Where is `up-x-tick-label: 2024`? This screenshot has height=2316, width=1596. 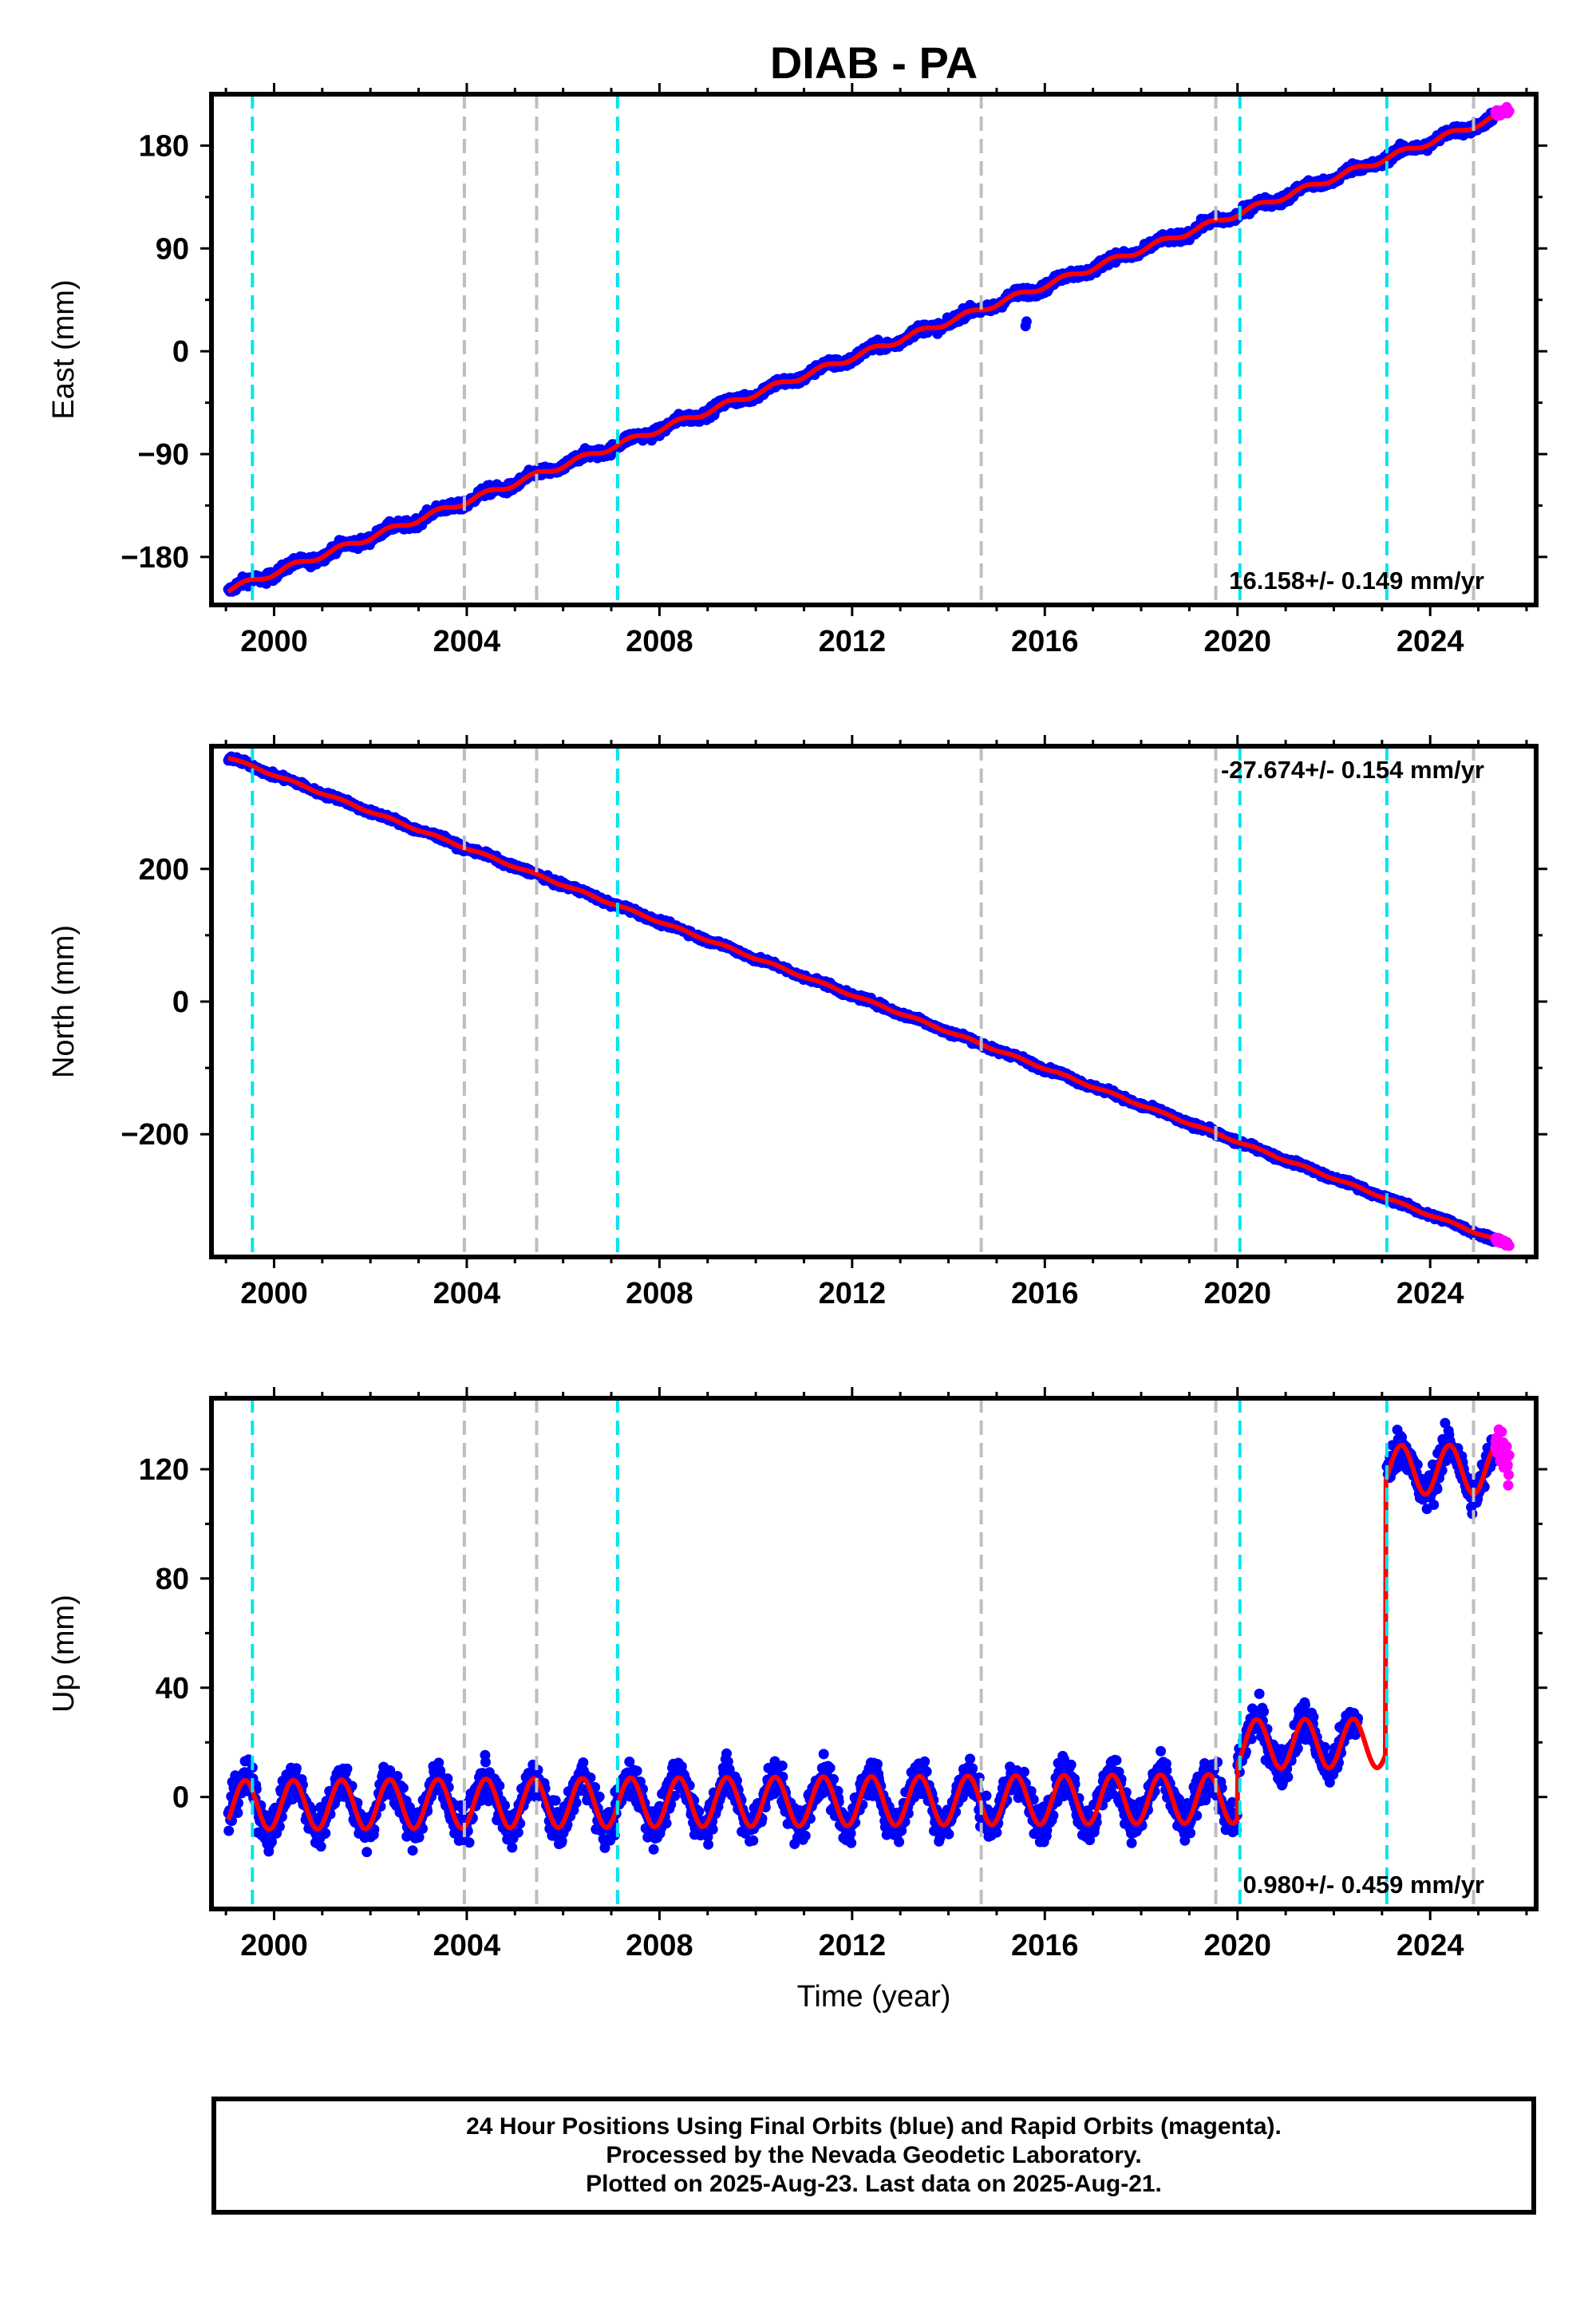
up-x-tick-label: 2024 is located at coordinates (1430, 1945).